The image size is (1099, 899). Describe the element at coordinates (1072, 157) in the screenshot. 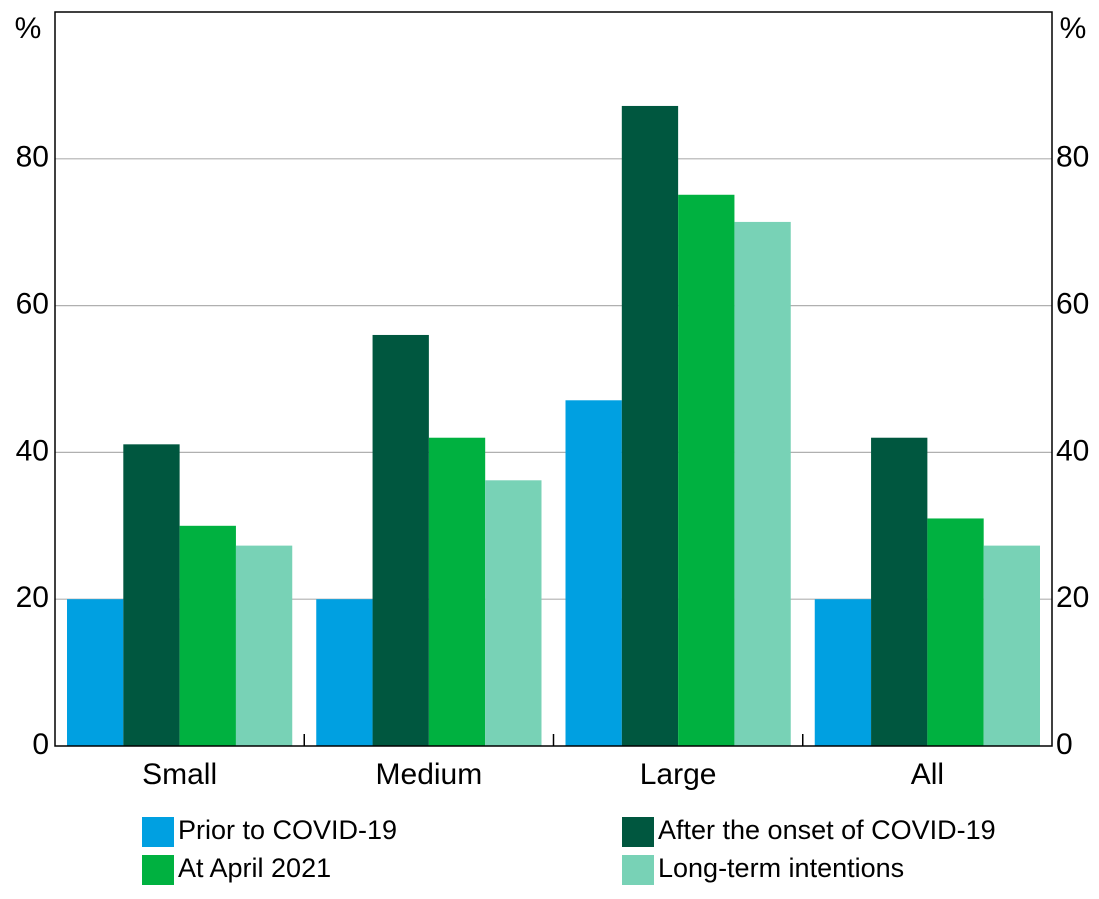

I see `y2-tick-label: 80` at that location.